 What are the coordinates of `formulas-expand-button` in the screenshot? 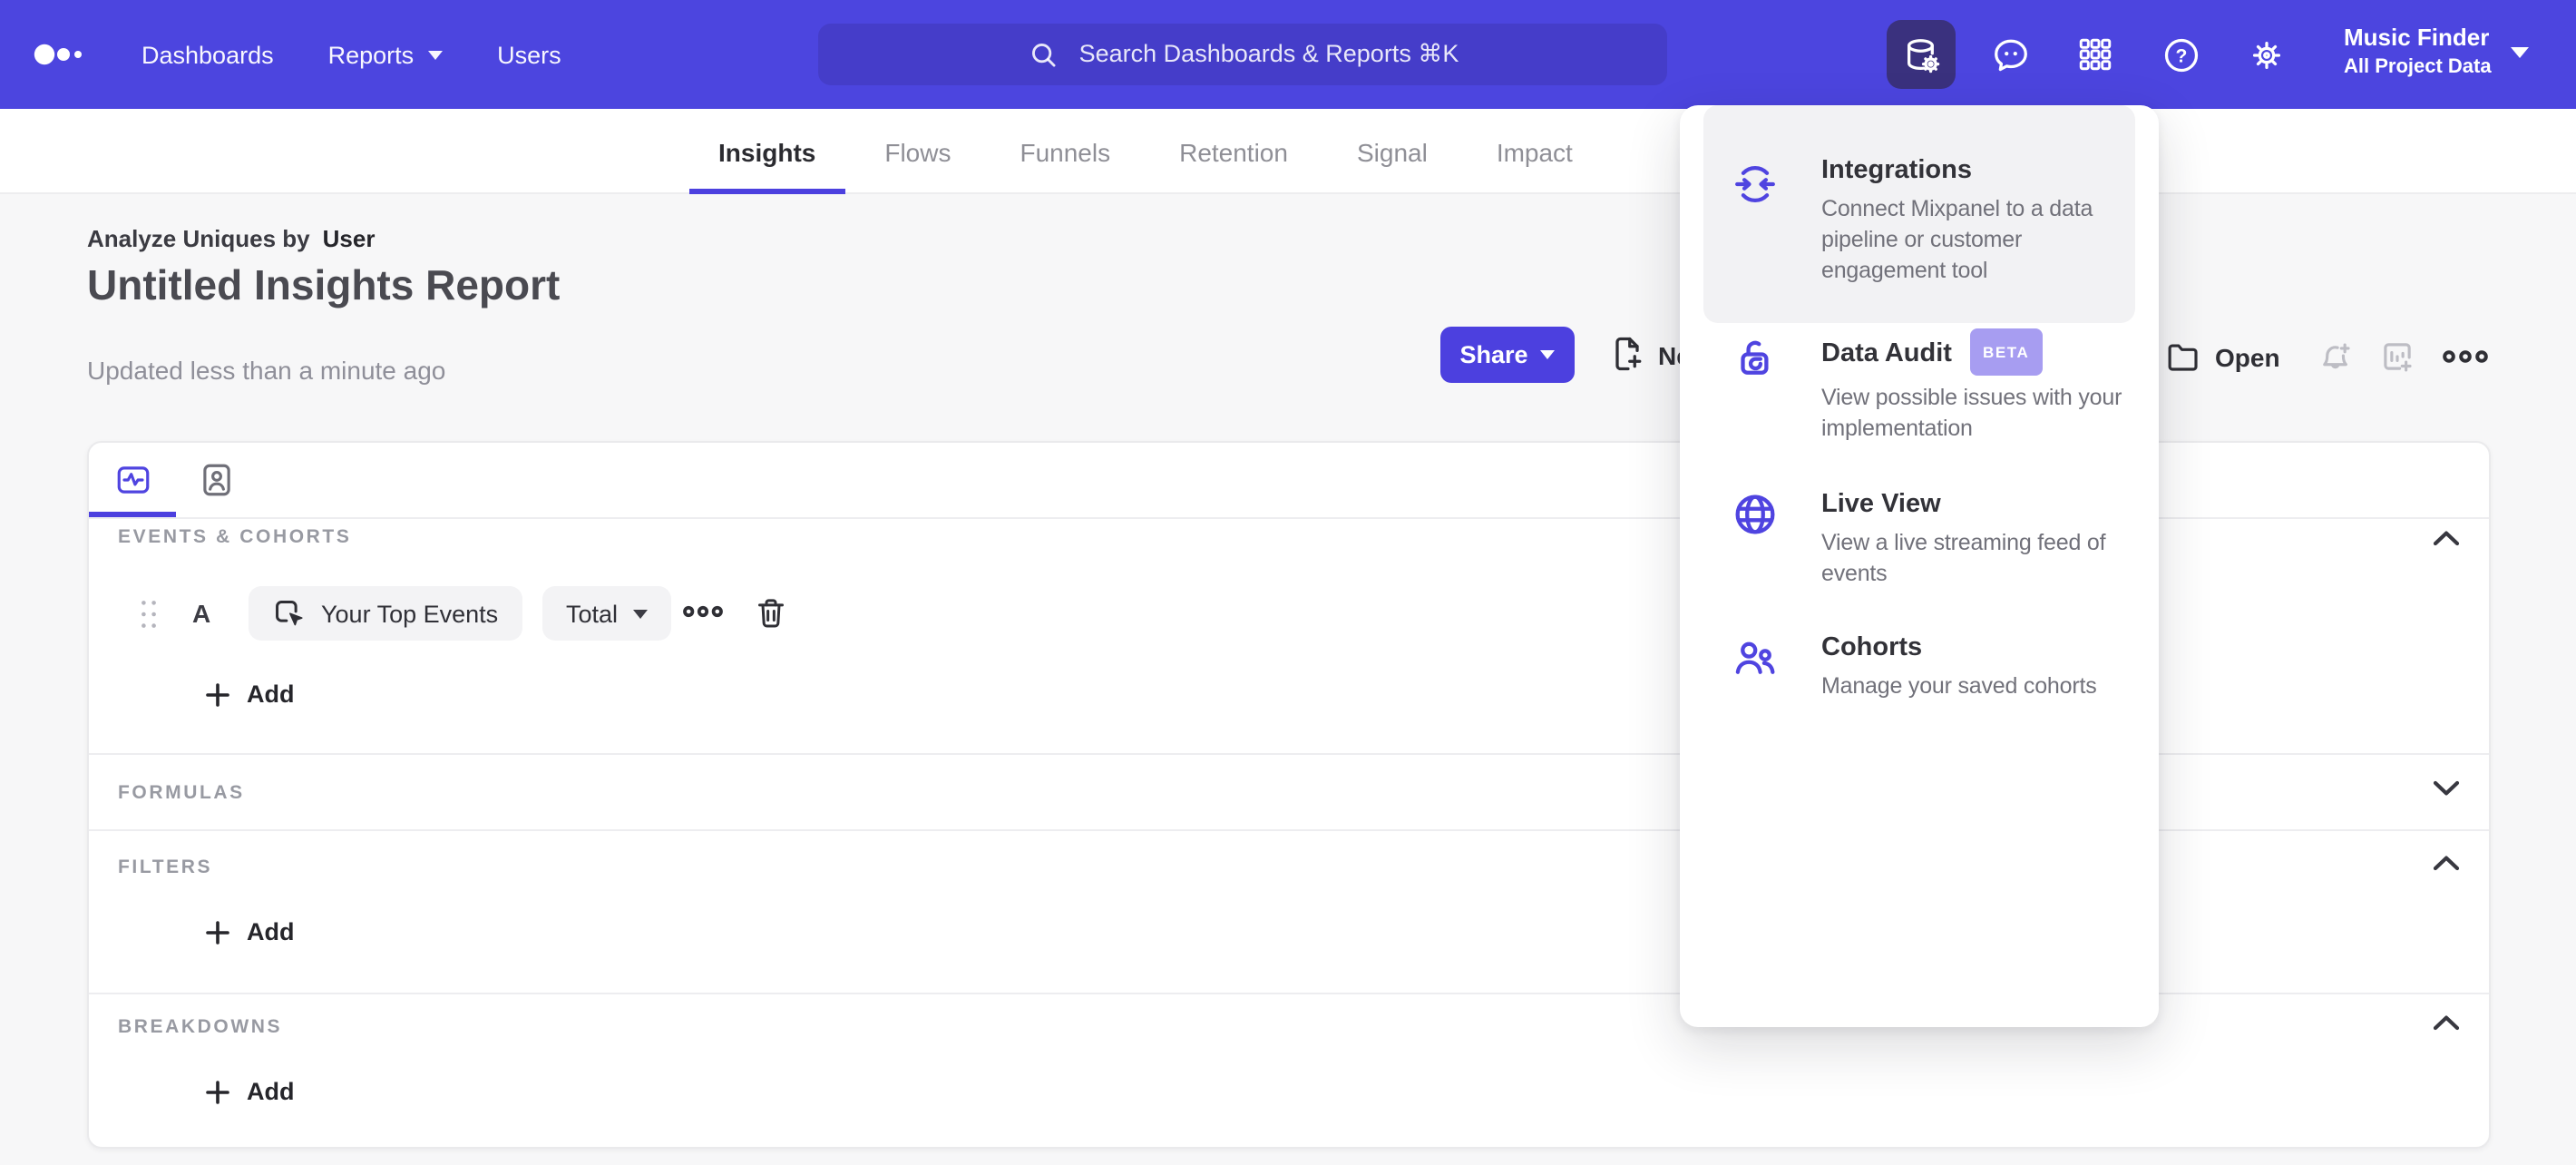 It's located at (2446, 788).